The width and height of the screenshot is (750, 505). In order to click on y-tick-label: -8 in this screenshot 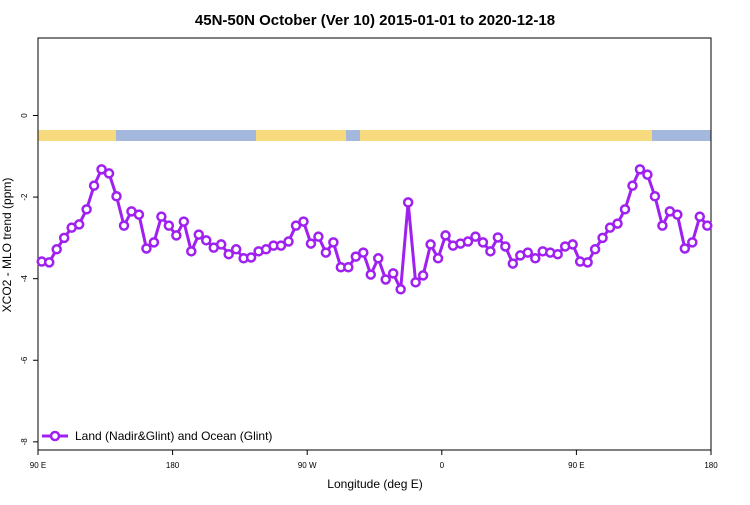, I will do `click(24, 442)`.